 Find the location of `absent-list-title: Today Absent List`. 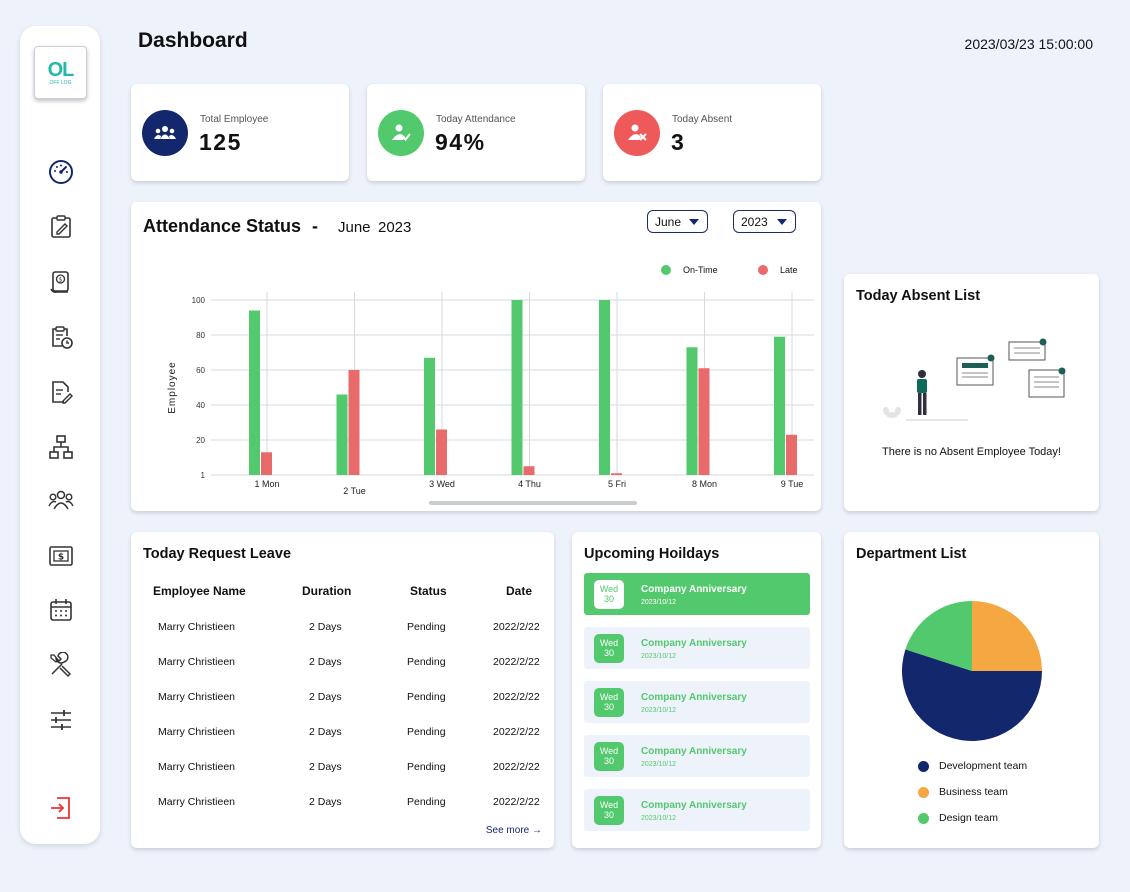

absent-list-title: Today Absent List is located at coordinates (918, 296).